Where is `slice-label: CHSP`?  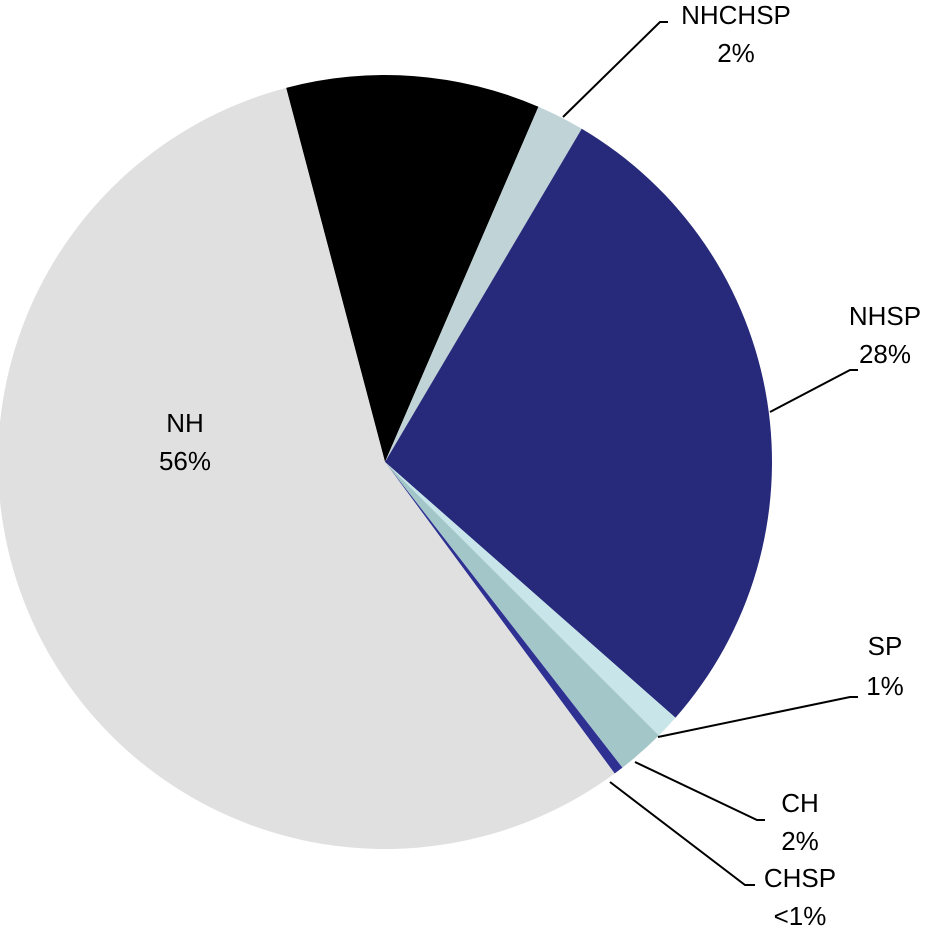
slice-label: CHSP is located at coordinates (800, 878).